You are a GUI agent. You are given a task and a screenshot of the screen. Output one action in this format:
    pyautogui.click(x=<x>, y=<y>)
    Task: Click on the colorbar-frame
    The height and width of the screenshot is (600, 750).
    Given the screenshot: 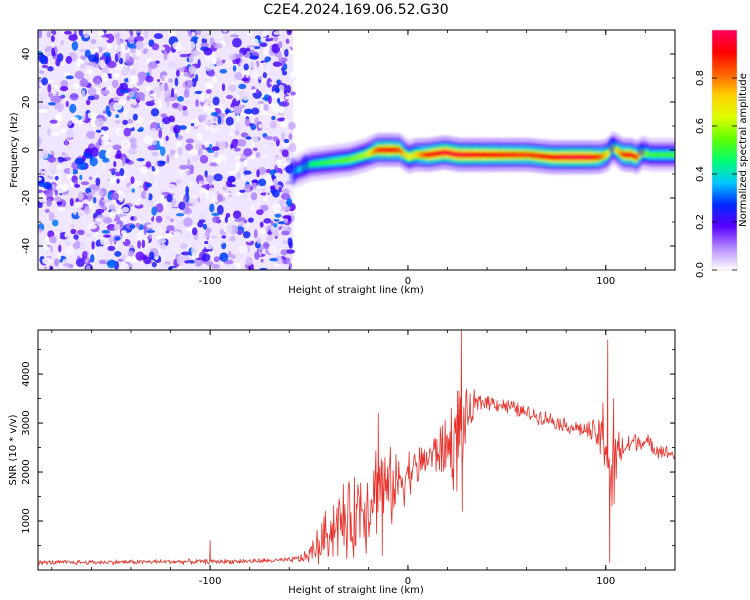 What is the action you would take?
    pyautogui.click(x=724, y=150)
    